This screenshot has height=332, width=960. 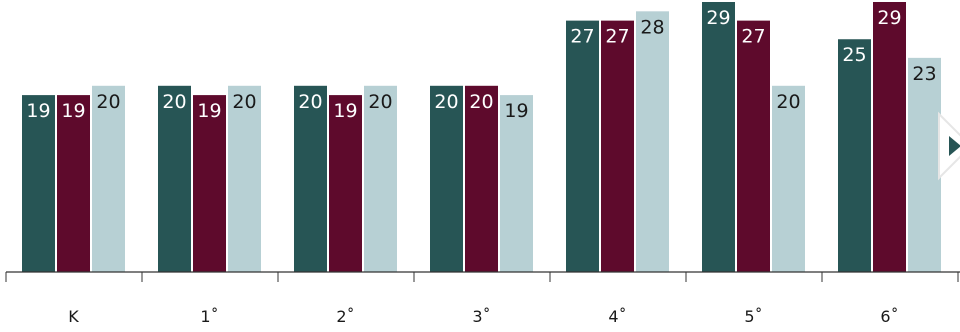 I want to click on x-axis-labels: K 1˚ 2˚ 3˚ 4˚ 5˚ 6˚, so click(x=483, y=316).